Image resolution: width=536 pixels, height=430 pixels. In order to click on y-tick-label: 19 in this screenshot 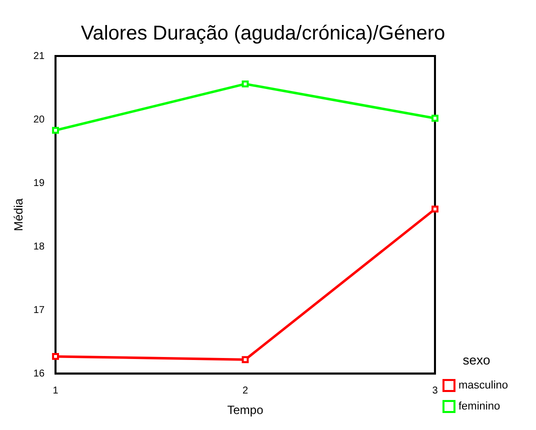, I will do `click(39, 183)`.